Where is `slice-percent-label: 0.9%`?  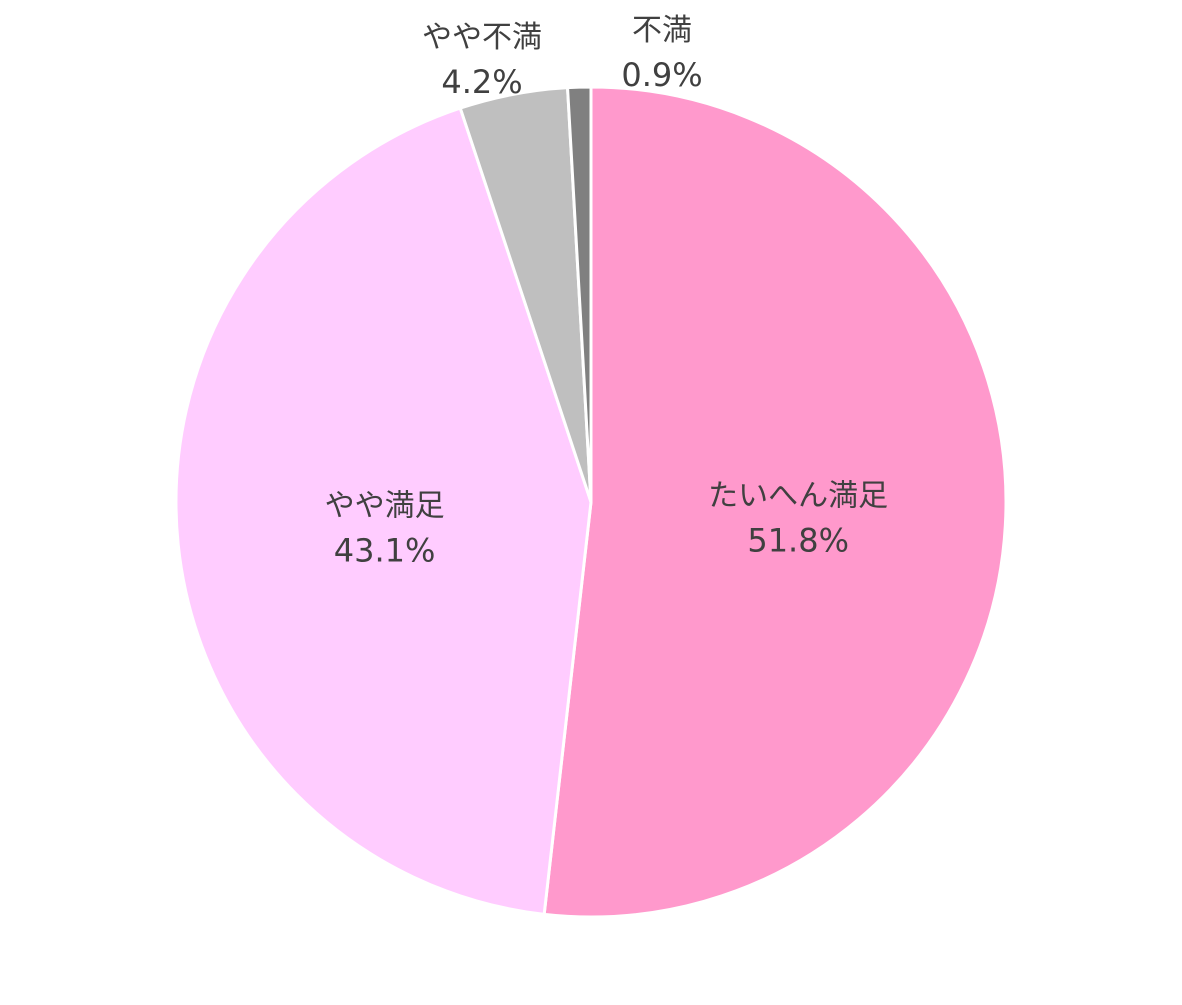
slice-percent-label: 0.9% is located at coordinates (661, 75).